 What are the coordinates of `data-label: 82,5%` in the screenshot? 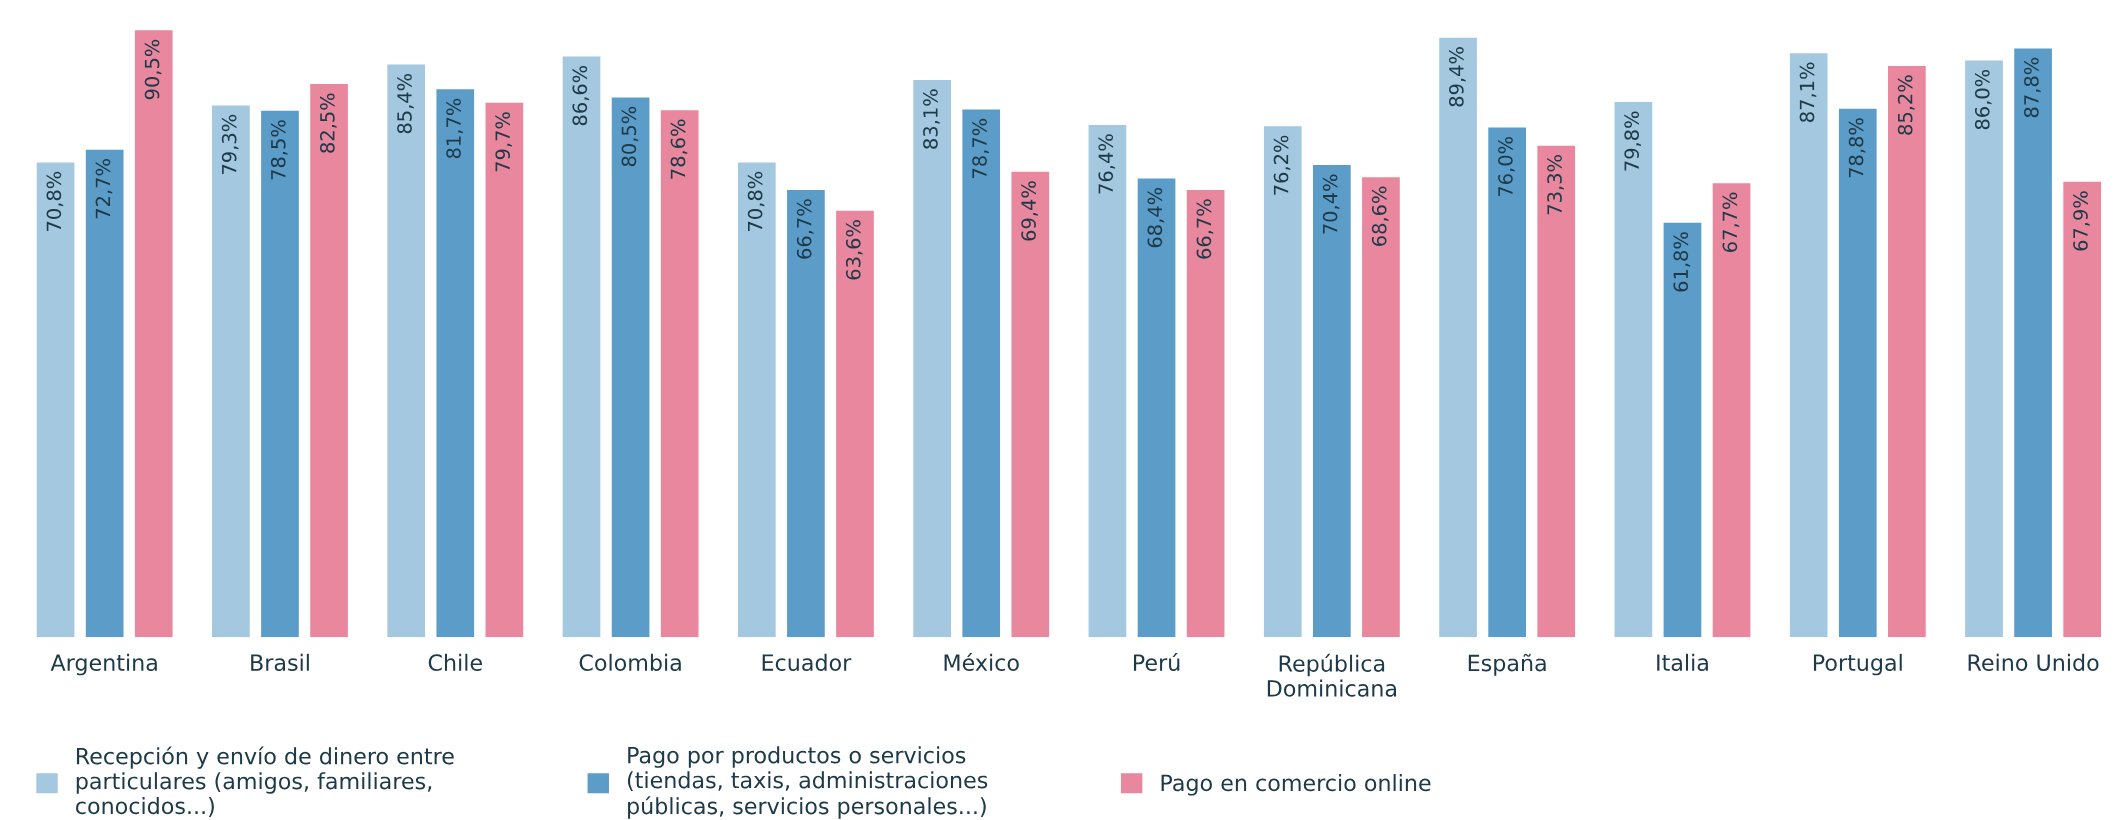 It's located at (328, 123).